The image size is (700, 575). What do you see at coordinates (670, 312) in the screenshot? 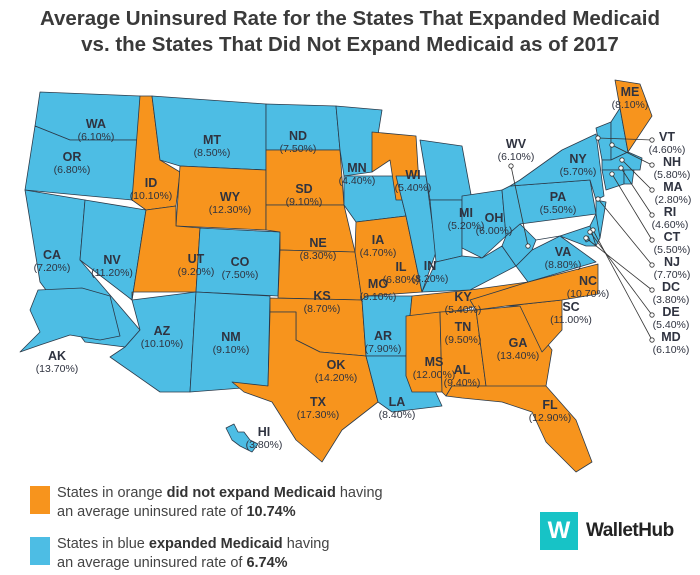
I see `state-abbr: DE` at bounding box center [670, 312].